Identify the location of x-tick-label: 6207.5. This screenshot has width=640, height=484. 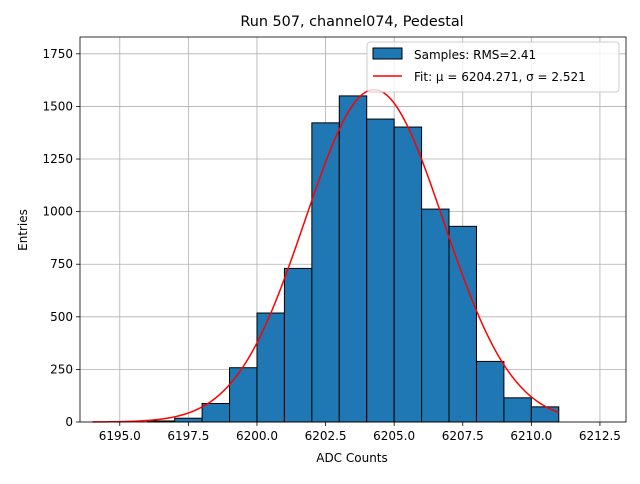
(463, 436).